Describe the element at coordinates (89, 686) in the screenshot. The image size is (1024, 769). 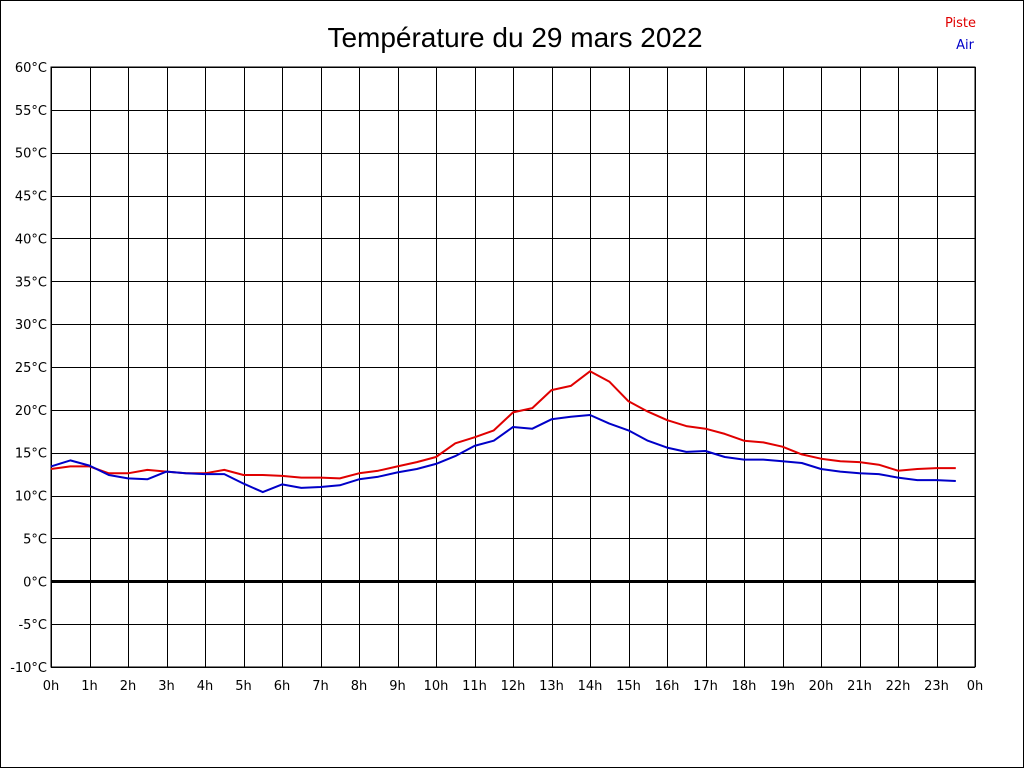
I see `x-tick-label: 1h` at that location.